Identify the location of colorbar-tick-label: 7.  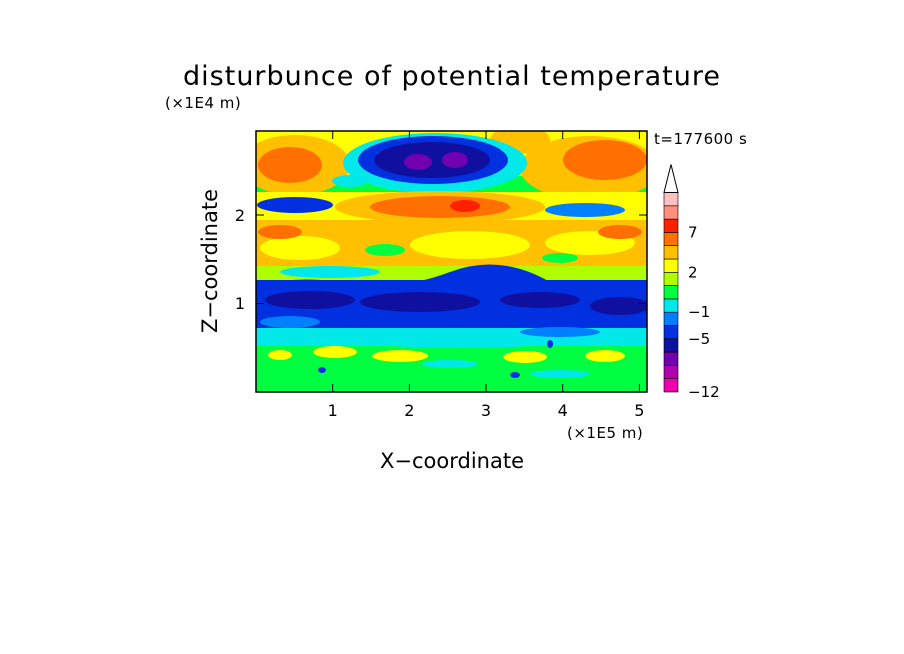
(693, 232).